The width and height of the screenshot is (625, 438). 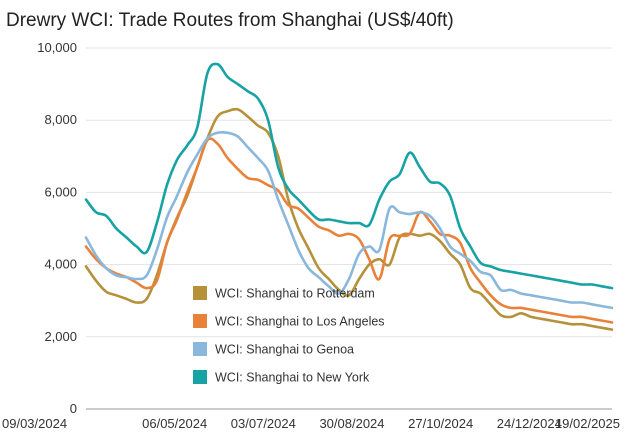 What do you see at coordinates (60, 264) in the screenshot?
I see `y-tick-label: 4,000` at bounding box center [60, 264].